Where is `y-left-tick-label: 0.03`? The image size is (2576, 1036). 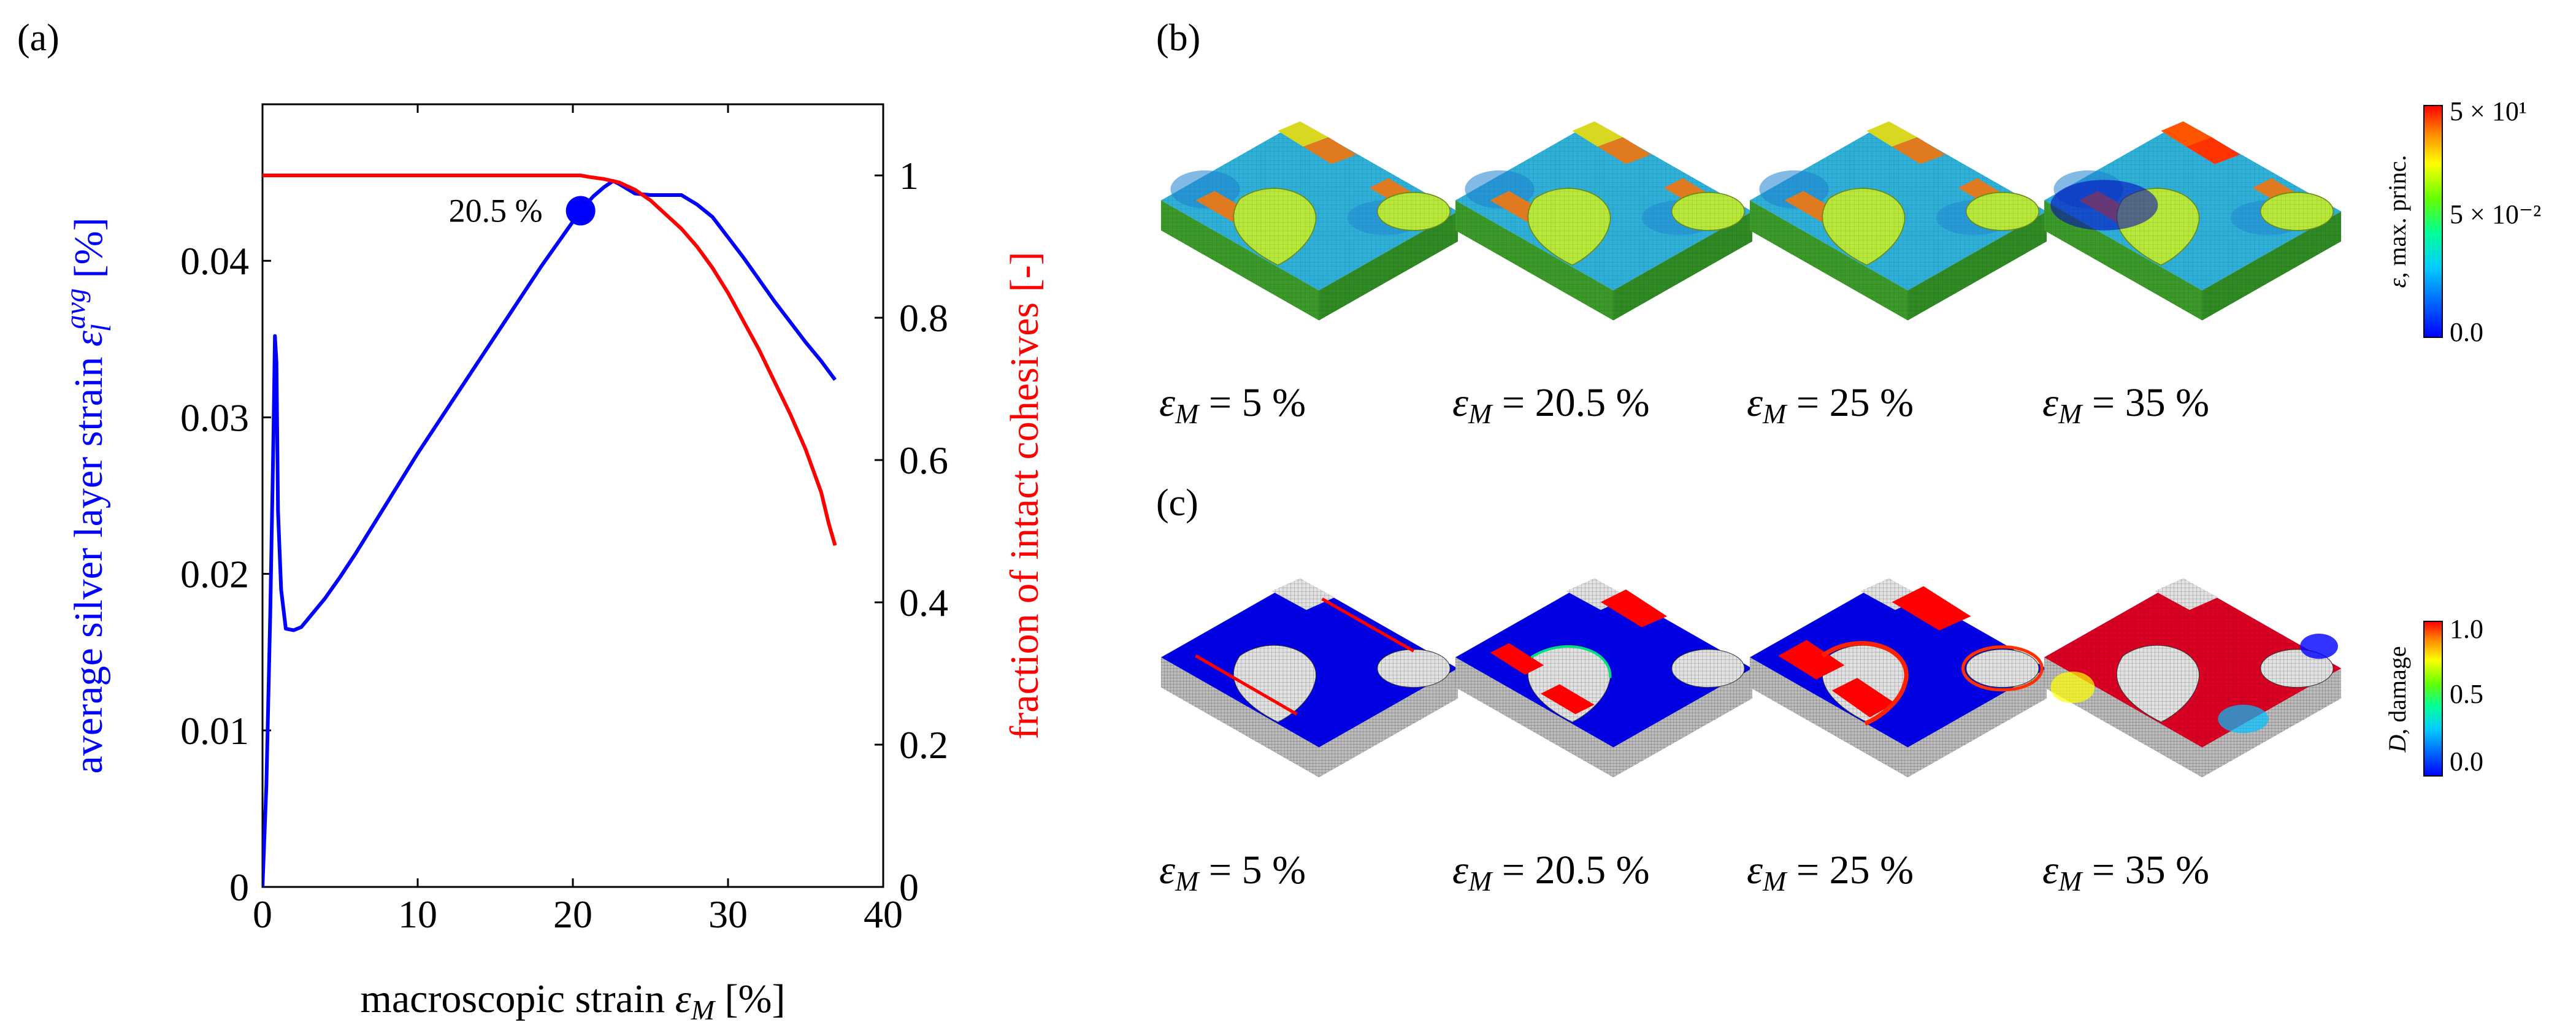 y-left-tick-label: 0.03 is located at coordinates (214, 418).